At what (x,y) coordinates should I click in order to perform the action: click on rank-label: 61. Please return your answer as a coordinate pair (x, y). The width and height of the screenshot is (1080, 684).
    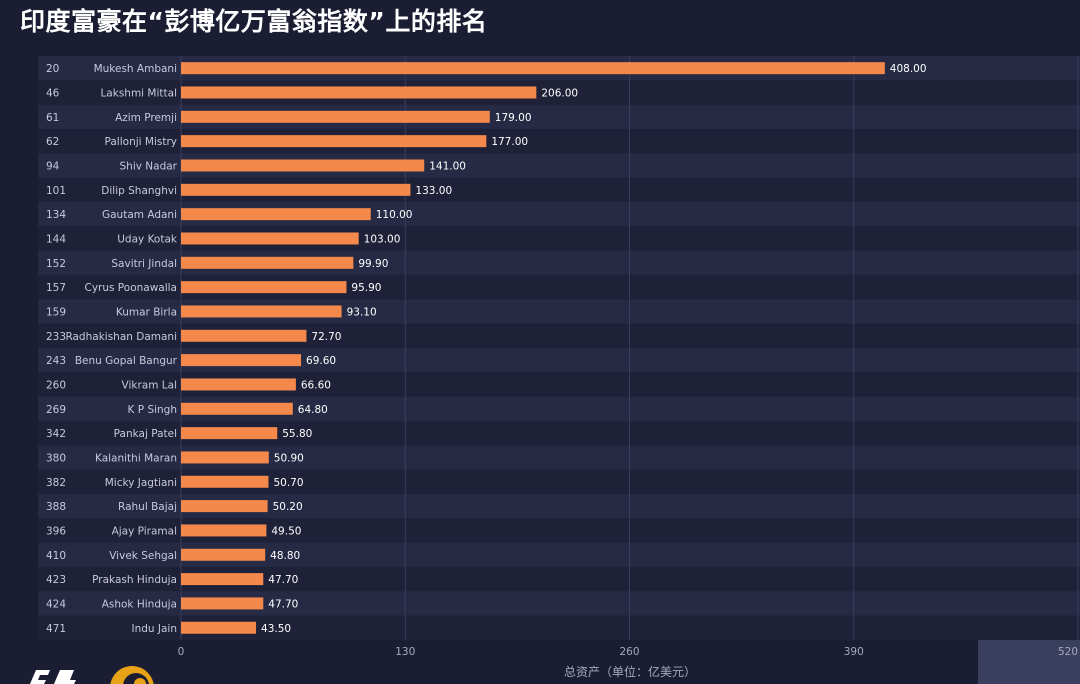
    Looking at the image, I should click on (52, 118).